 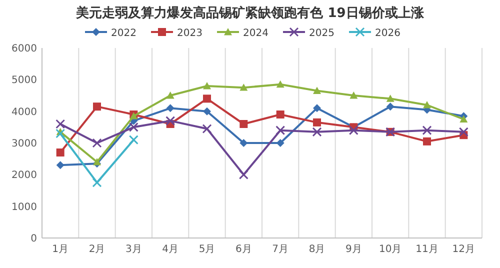 I want to click on legend-label: 2024, so click(x=255, y=33).